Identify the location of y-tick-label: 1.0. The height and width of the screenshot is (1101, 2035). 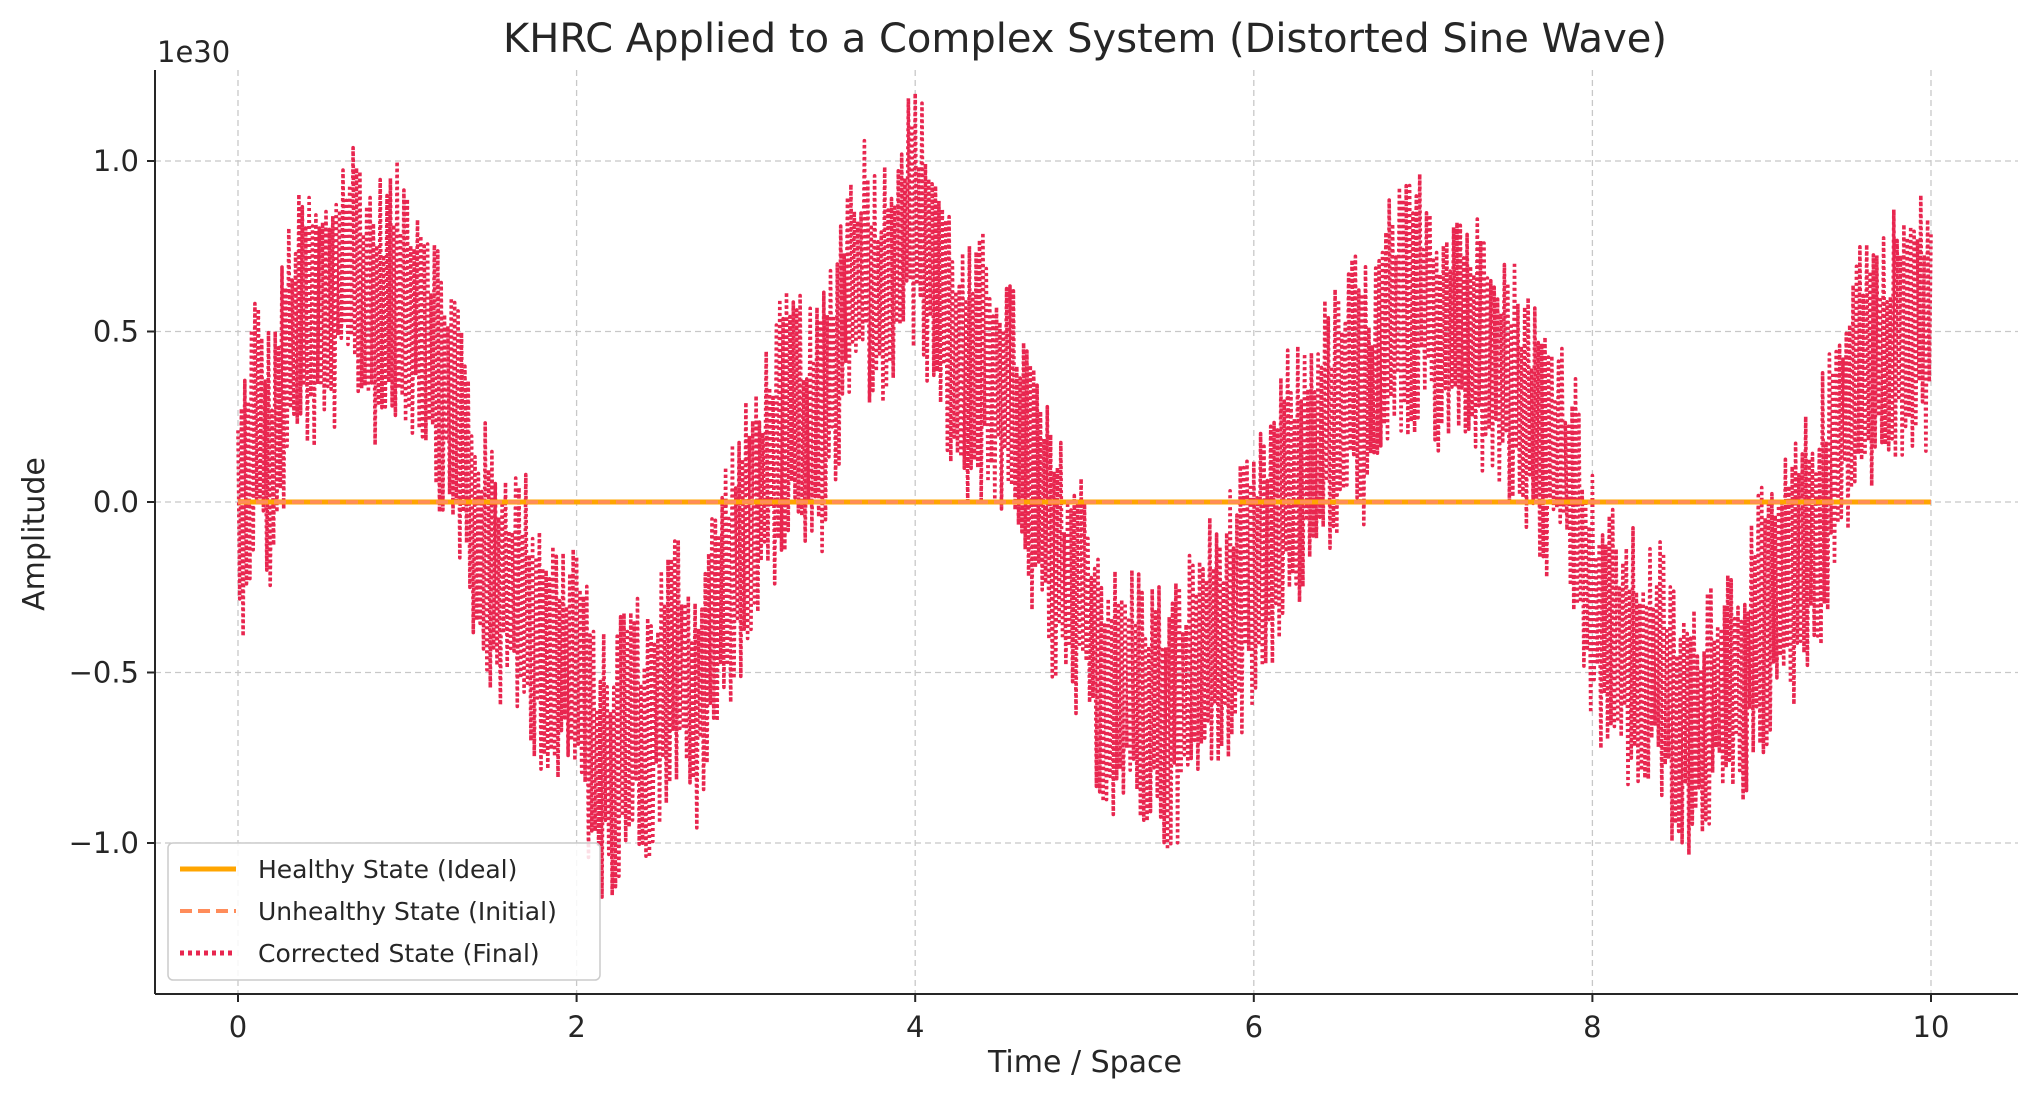
(116, 161).